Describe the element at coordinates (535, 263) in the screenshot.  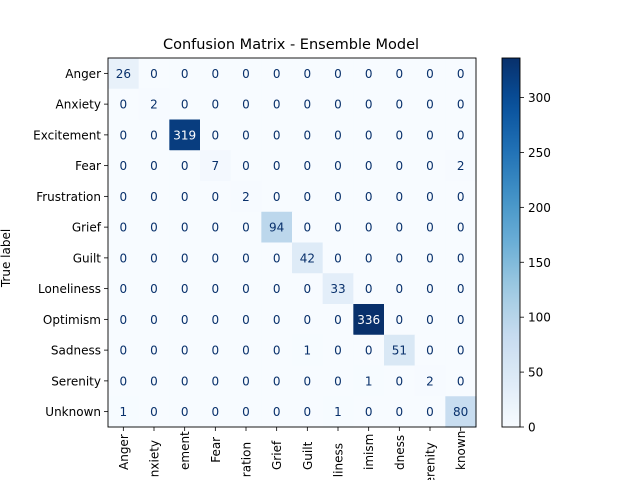
I see `colorbar-ticks: 0 50 100 150 200 250 300` at that location.